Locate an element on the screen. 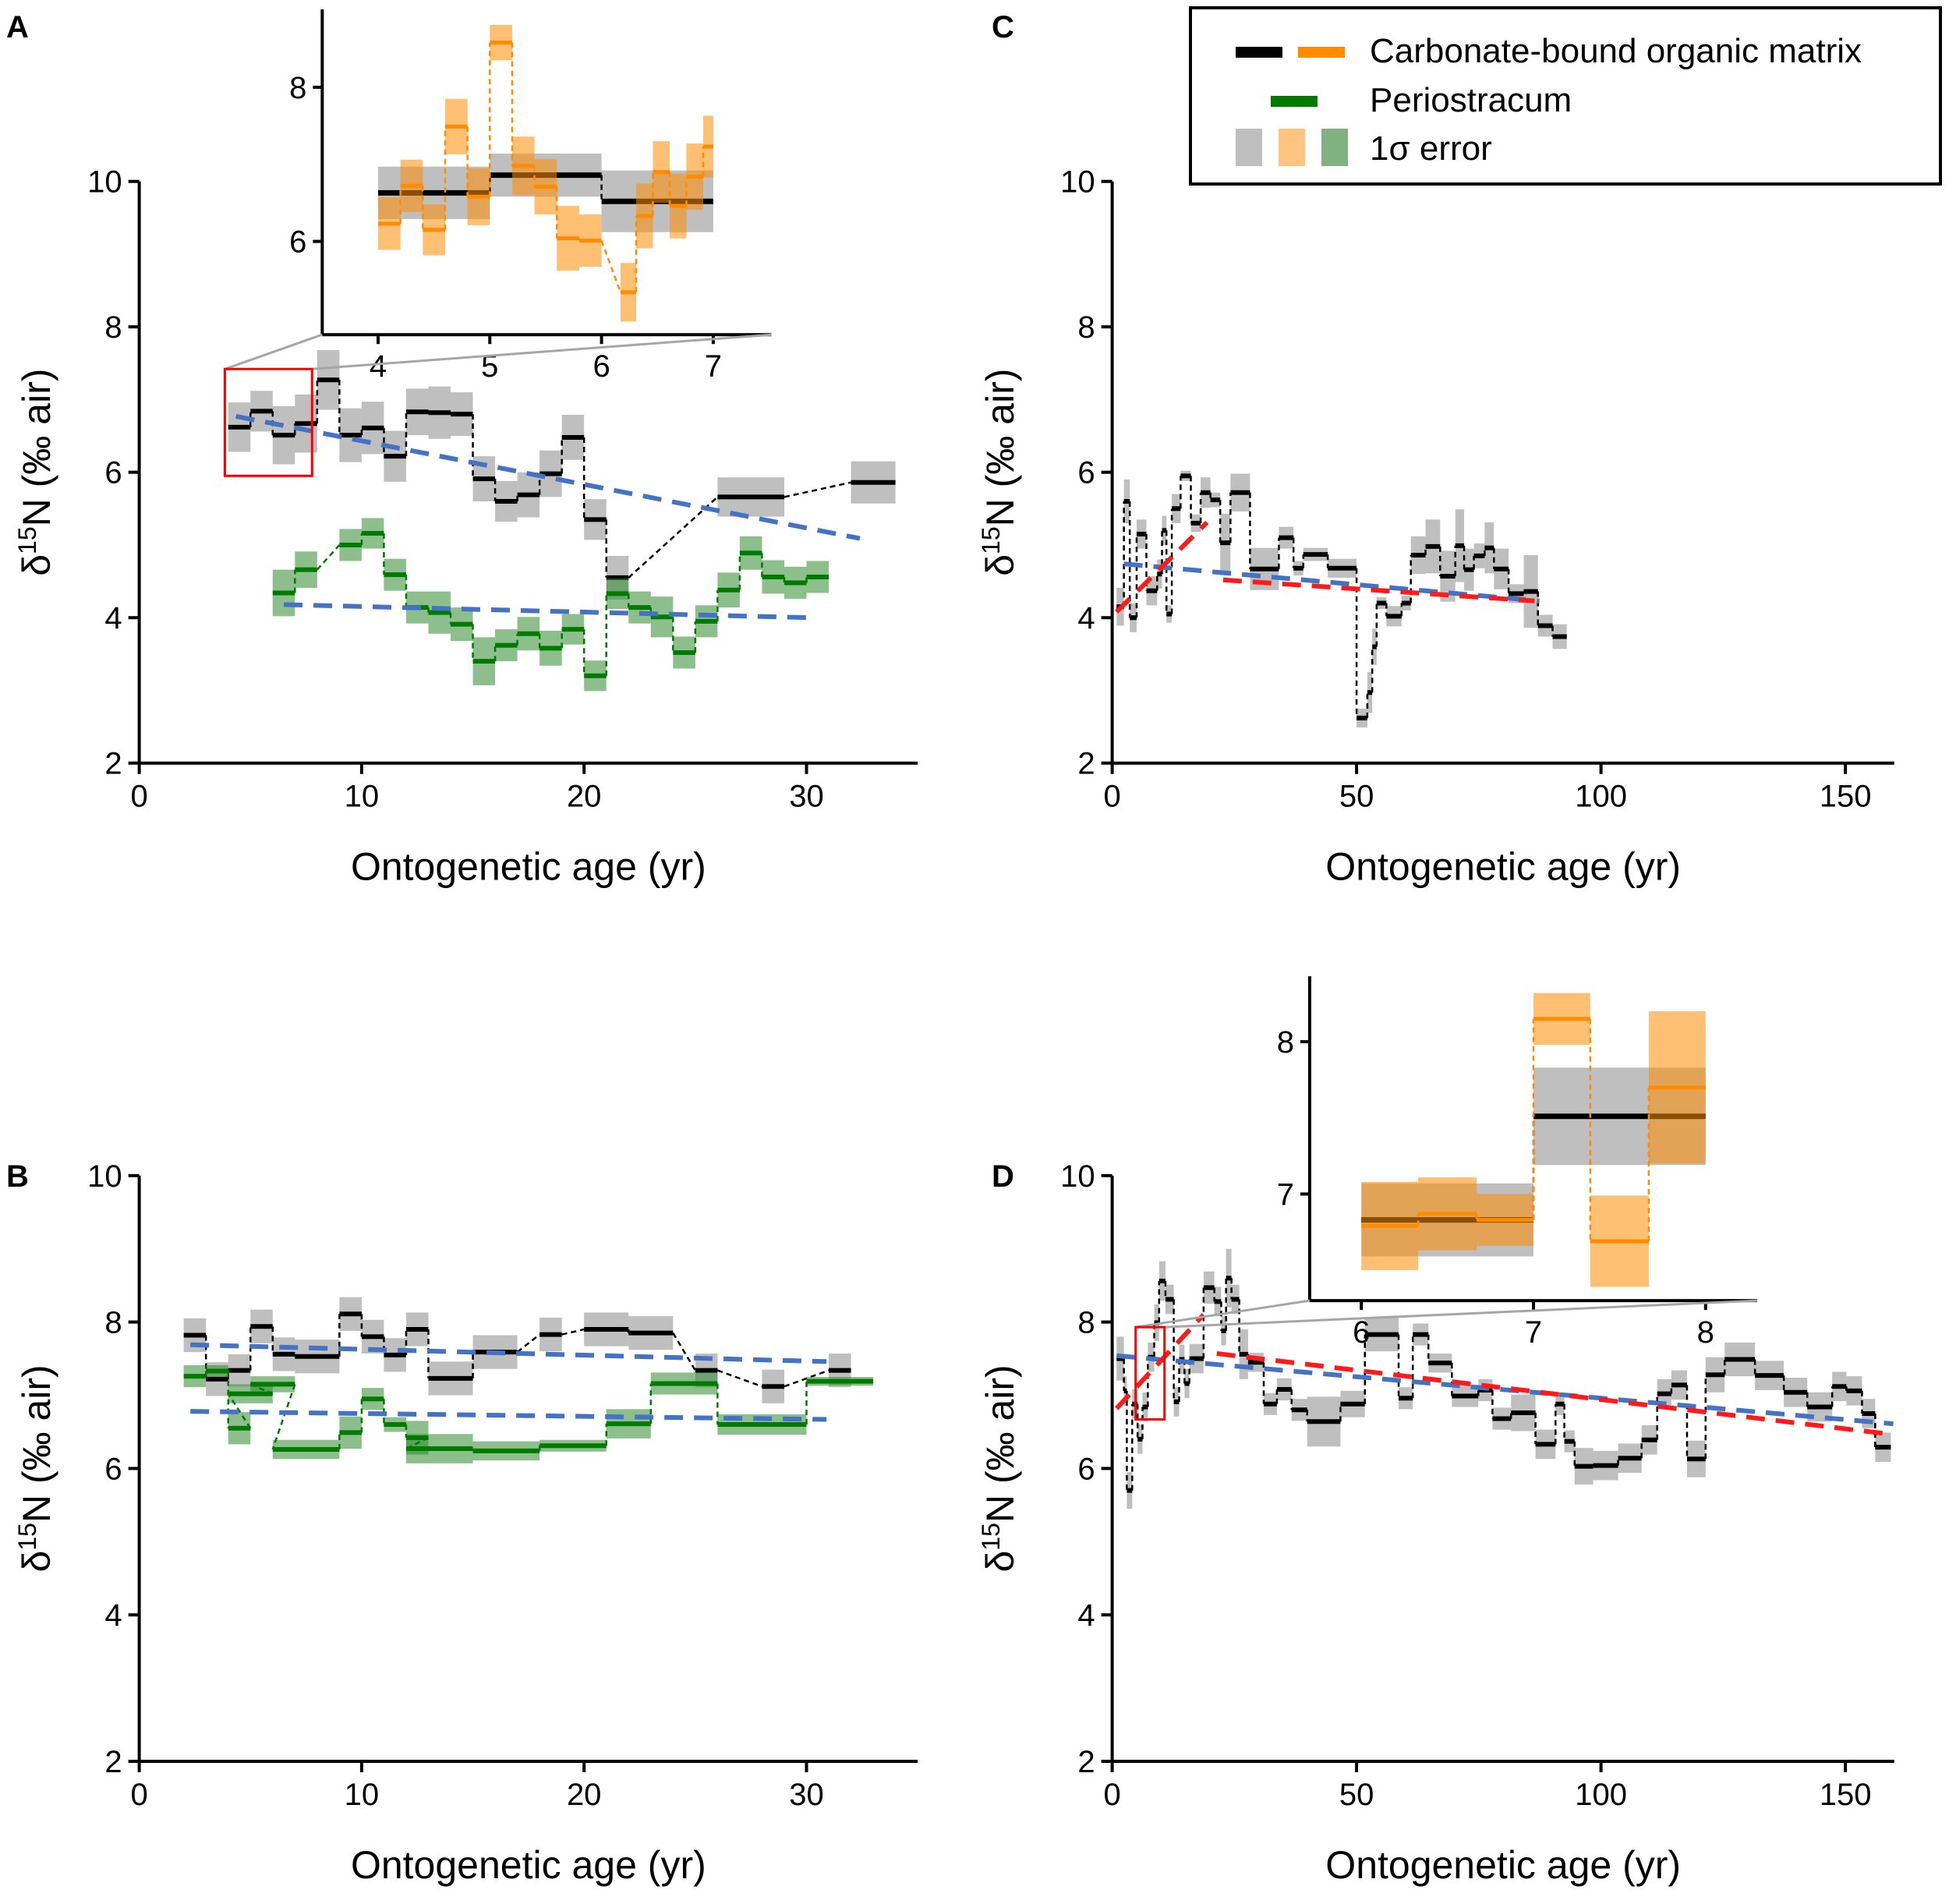  legend-swatch-error is located at coordinates (1334, 148).